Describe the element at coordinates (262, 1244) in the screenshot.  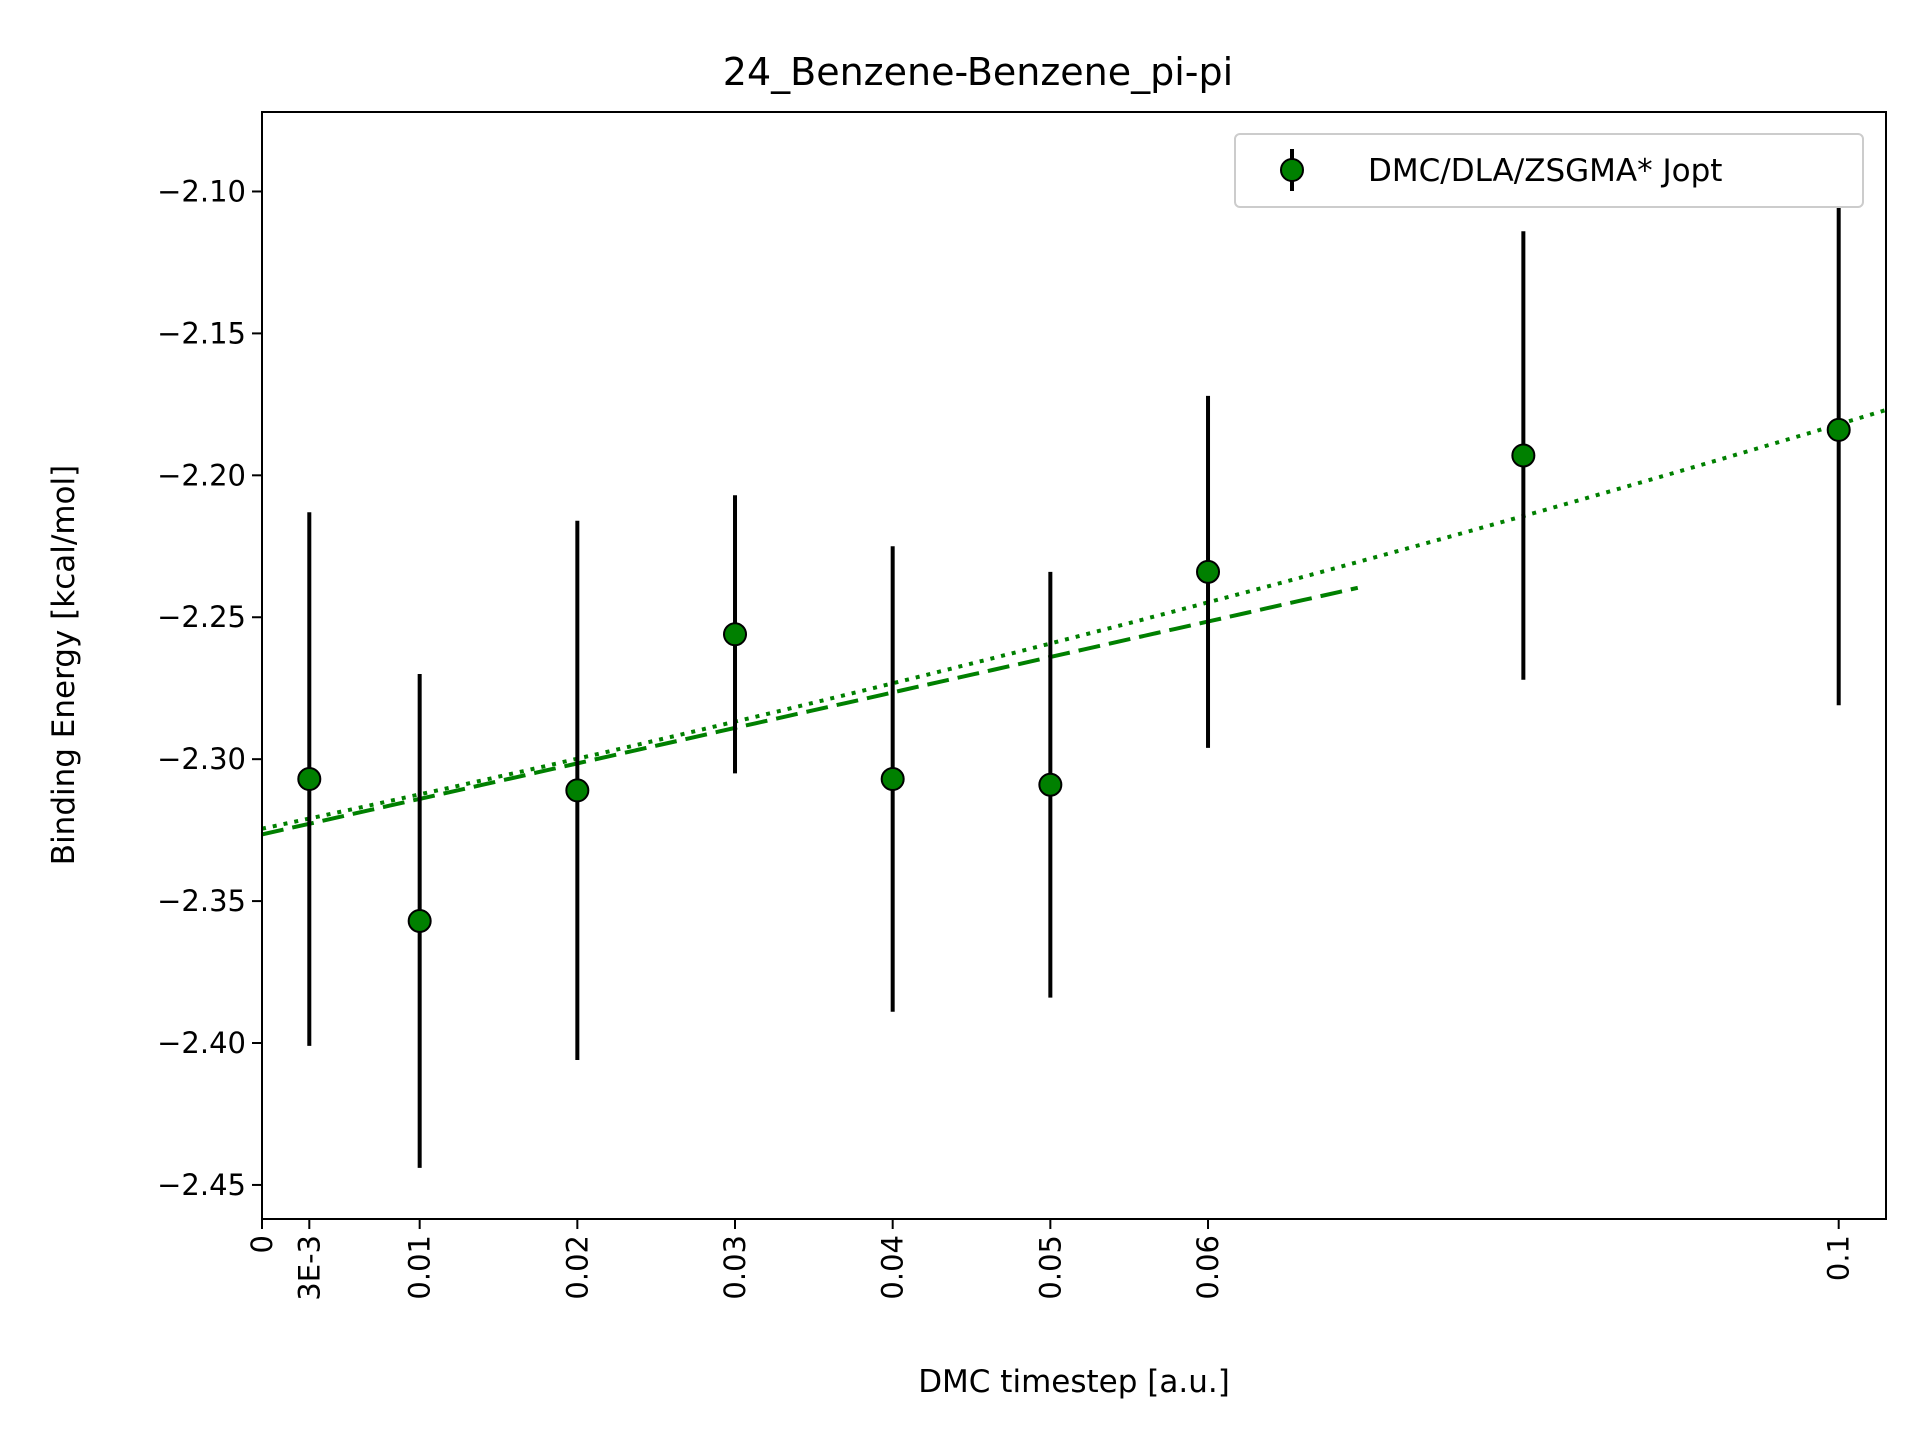
I see `x-tick-label: 0` at that location.